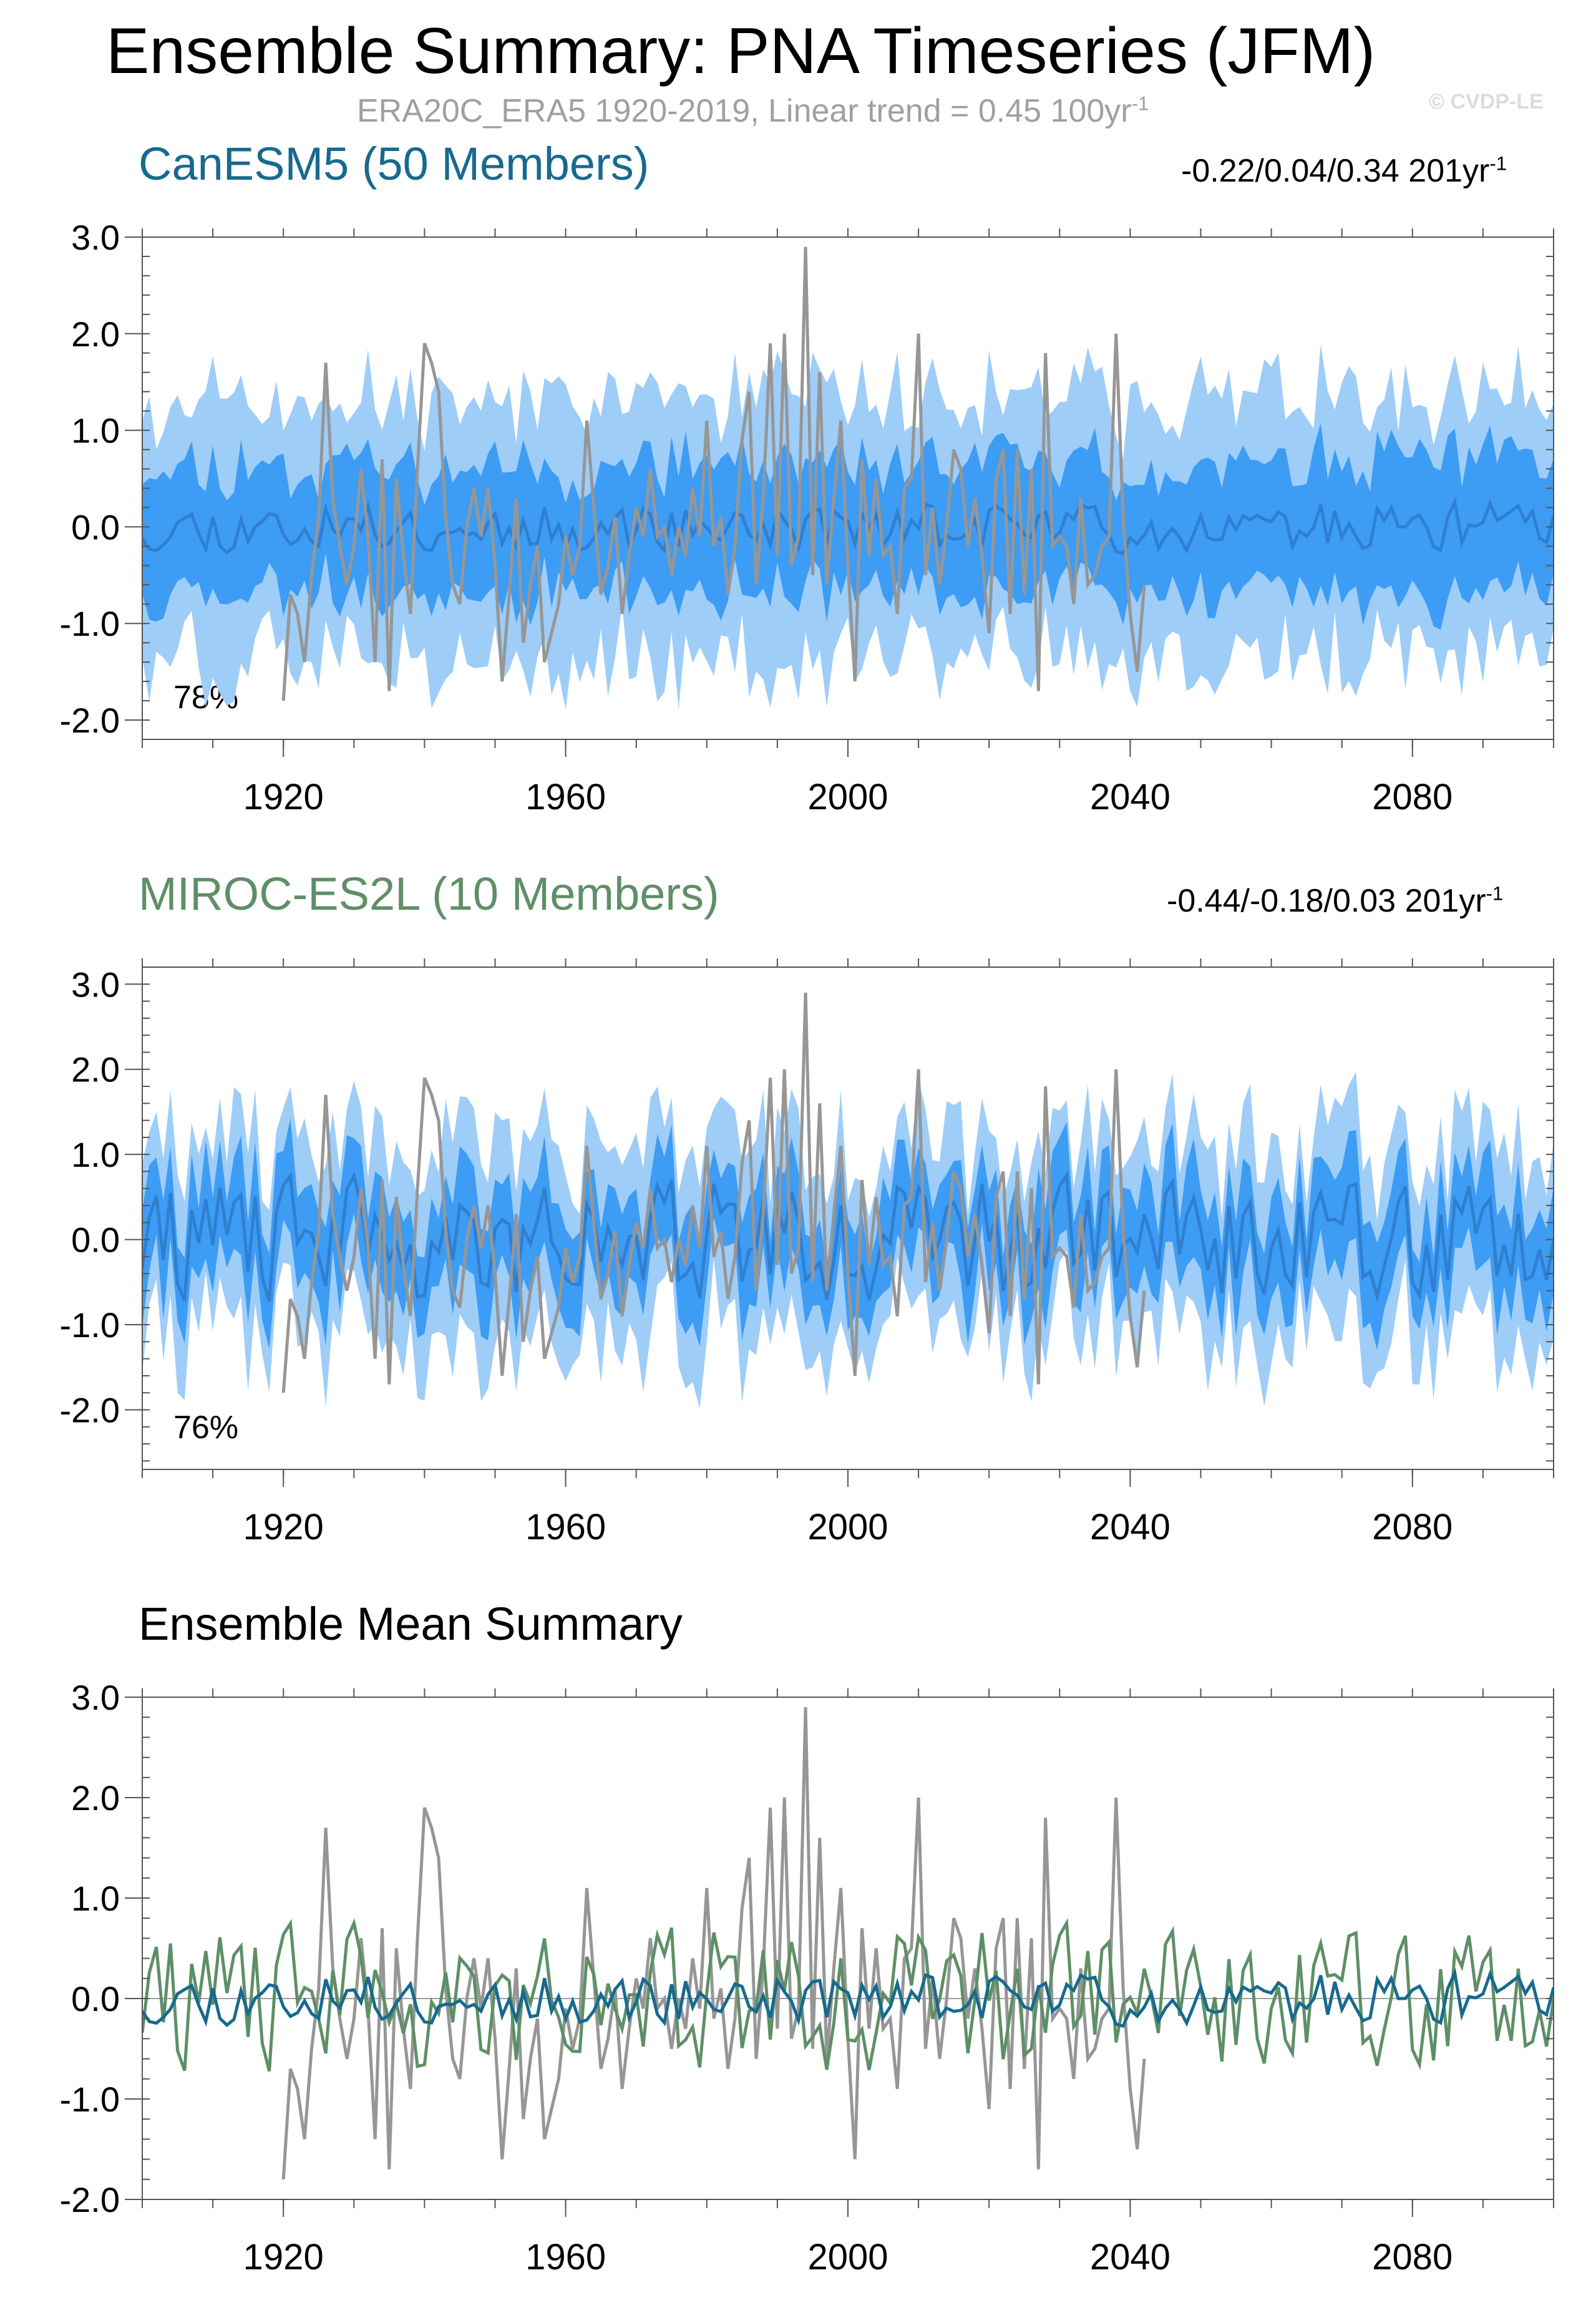 Image resolution: width=1596 pixels, height=2313 pixels. What do you see at coordinates (206, 1428) in the screenshot?
I see `miroc-percent-label: 76%` at bounding box center [206, 1428].